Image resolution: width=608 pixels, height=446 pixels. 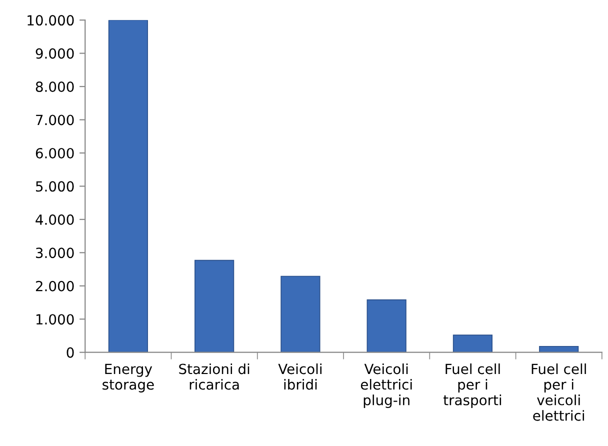 What do you see at coordinates (55, 286) in the screenshot?
I see `y-tick-label: 2.000` at bounding box center [55, 286].